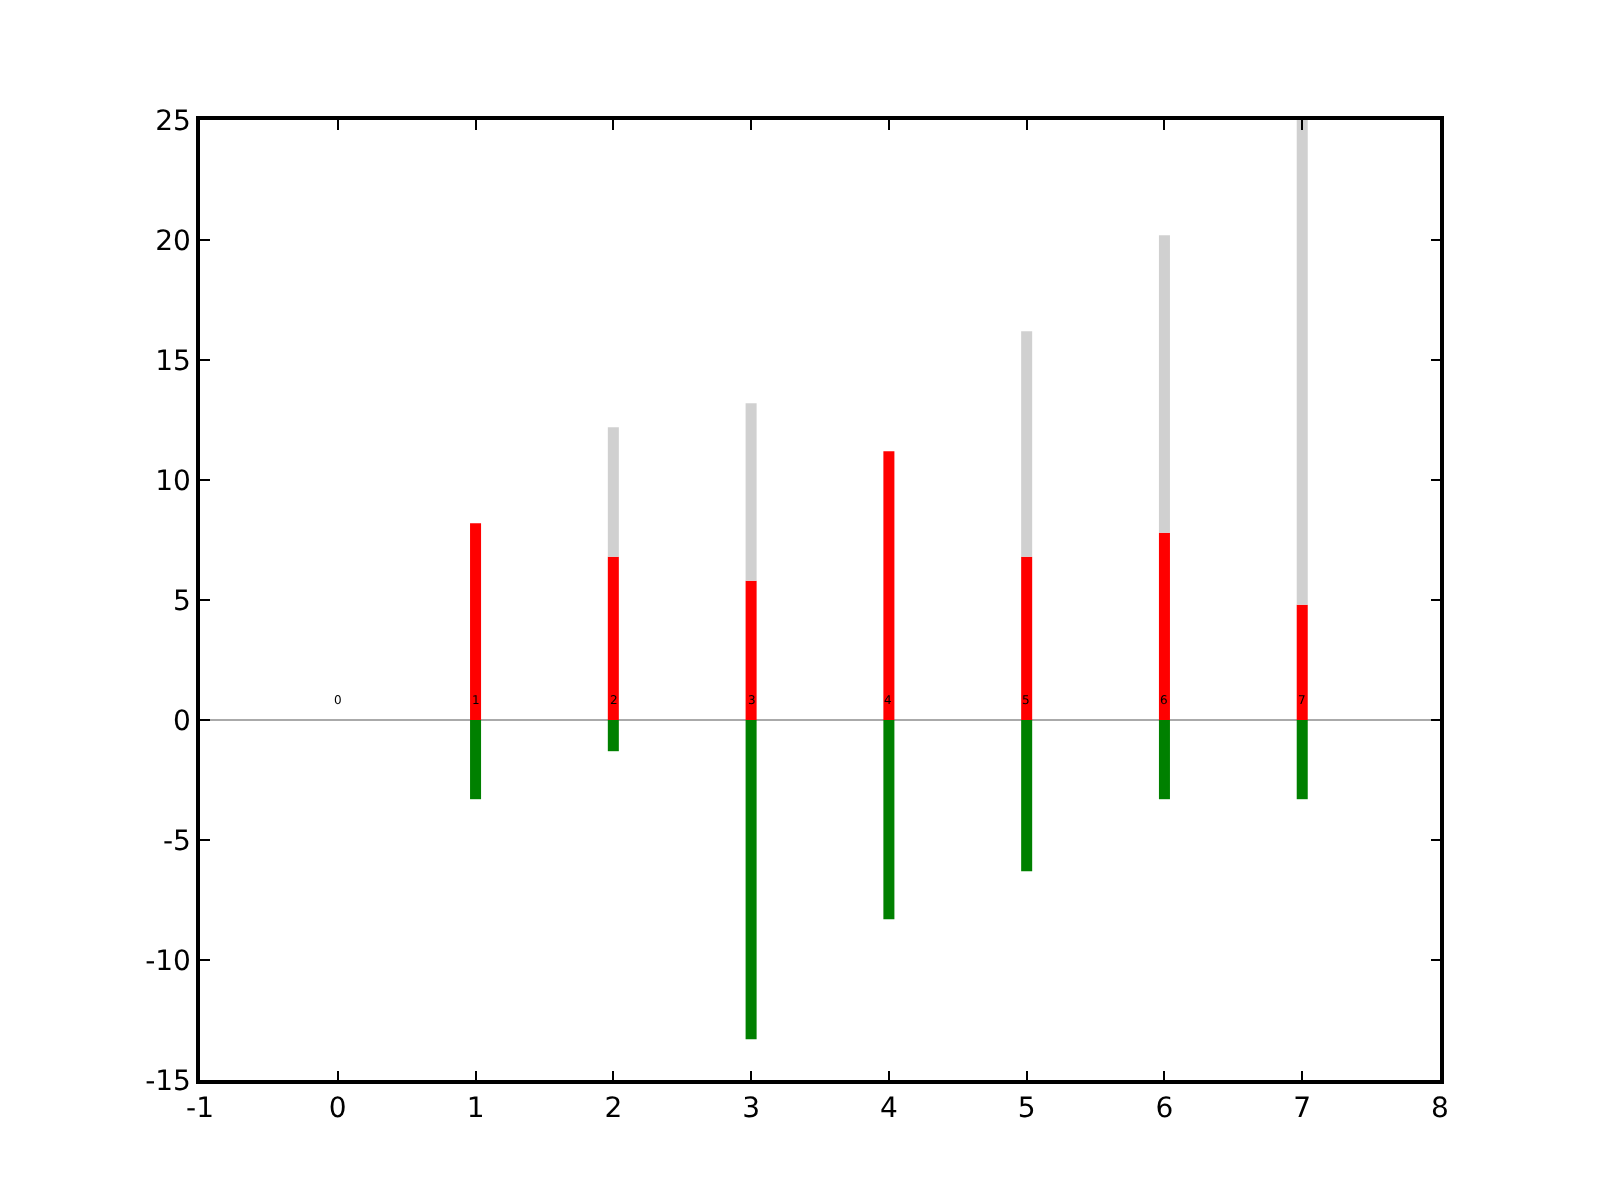 The height and width of the screenshot is (1200, 1600). I want to click on y-tick-label: 0, so click(182, 721).